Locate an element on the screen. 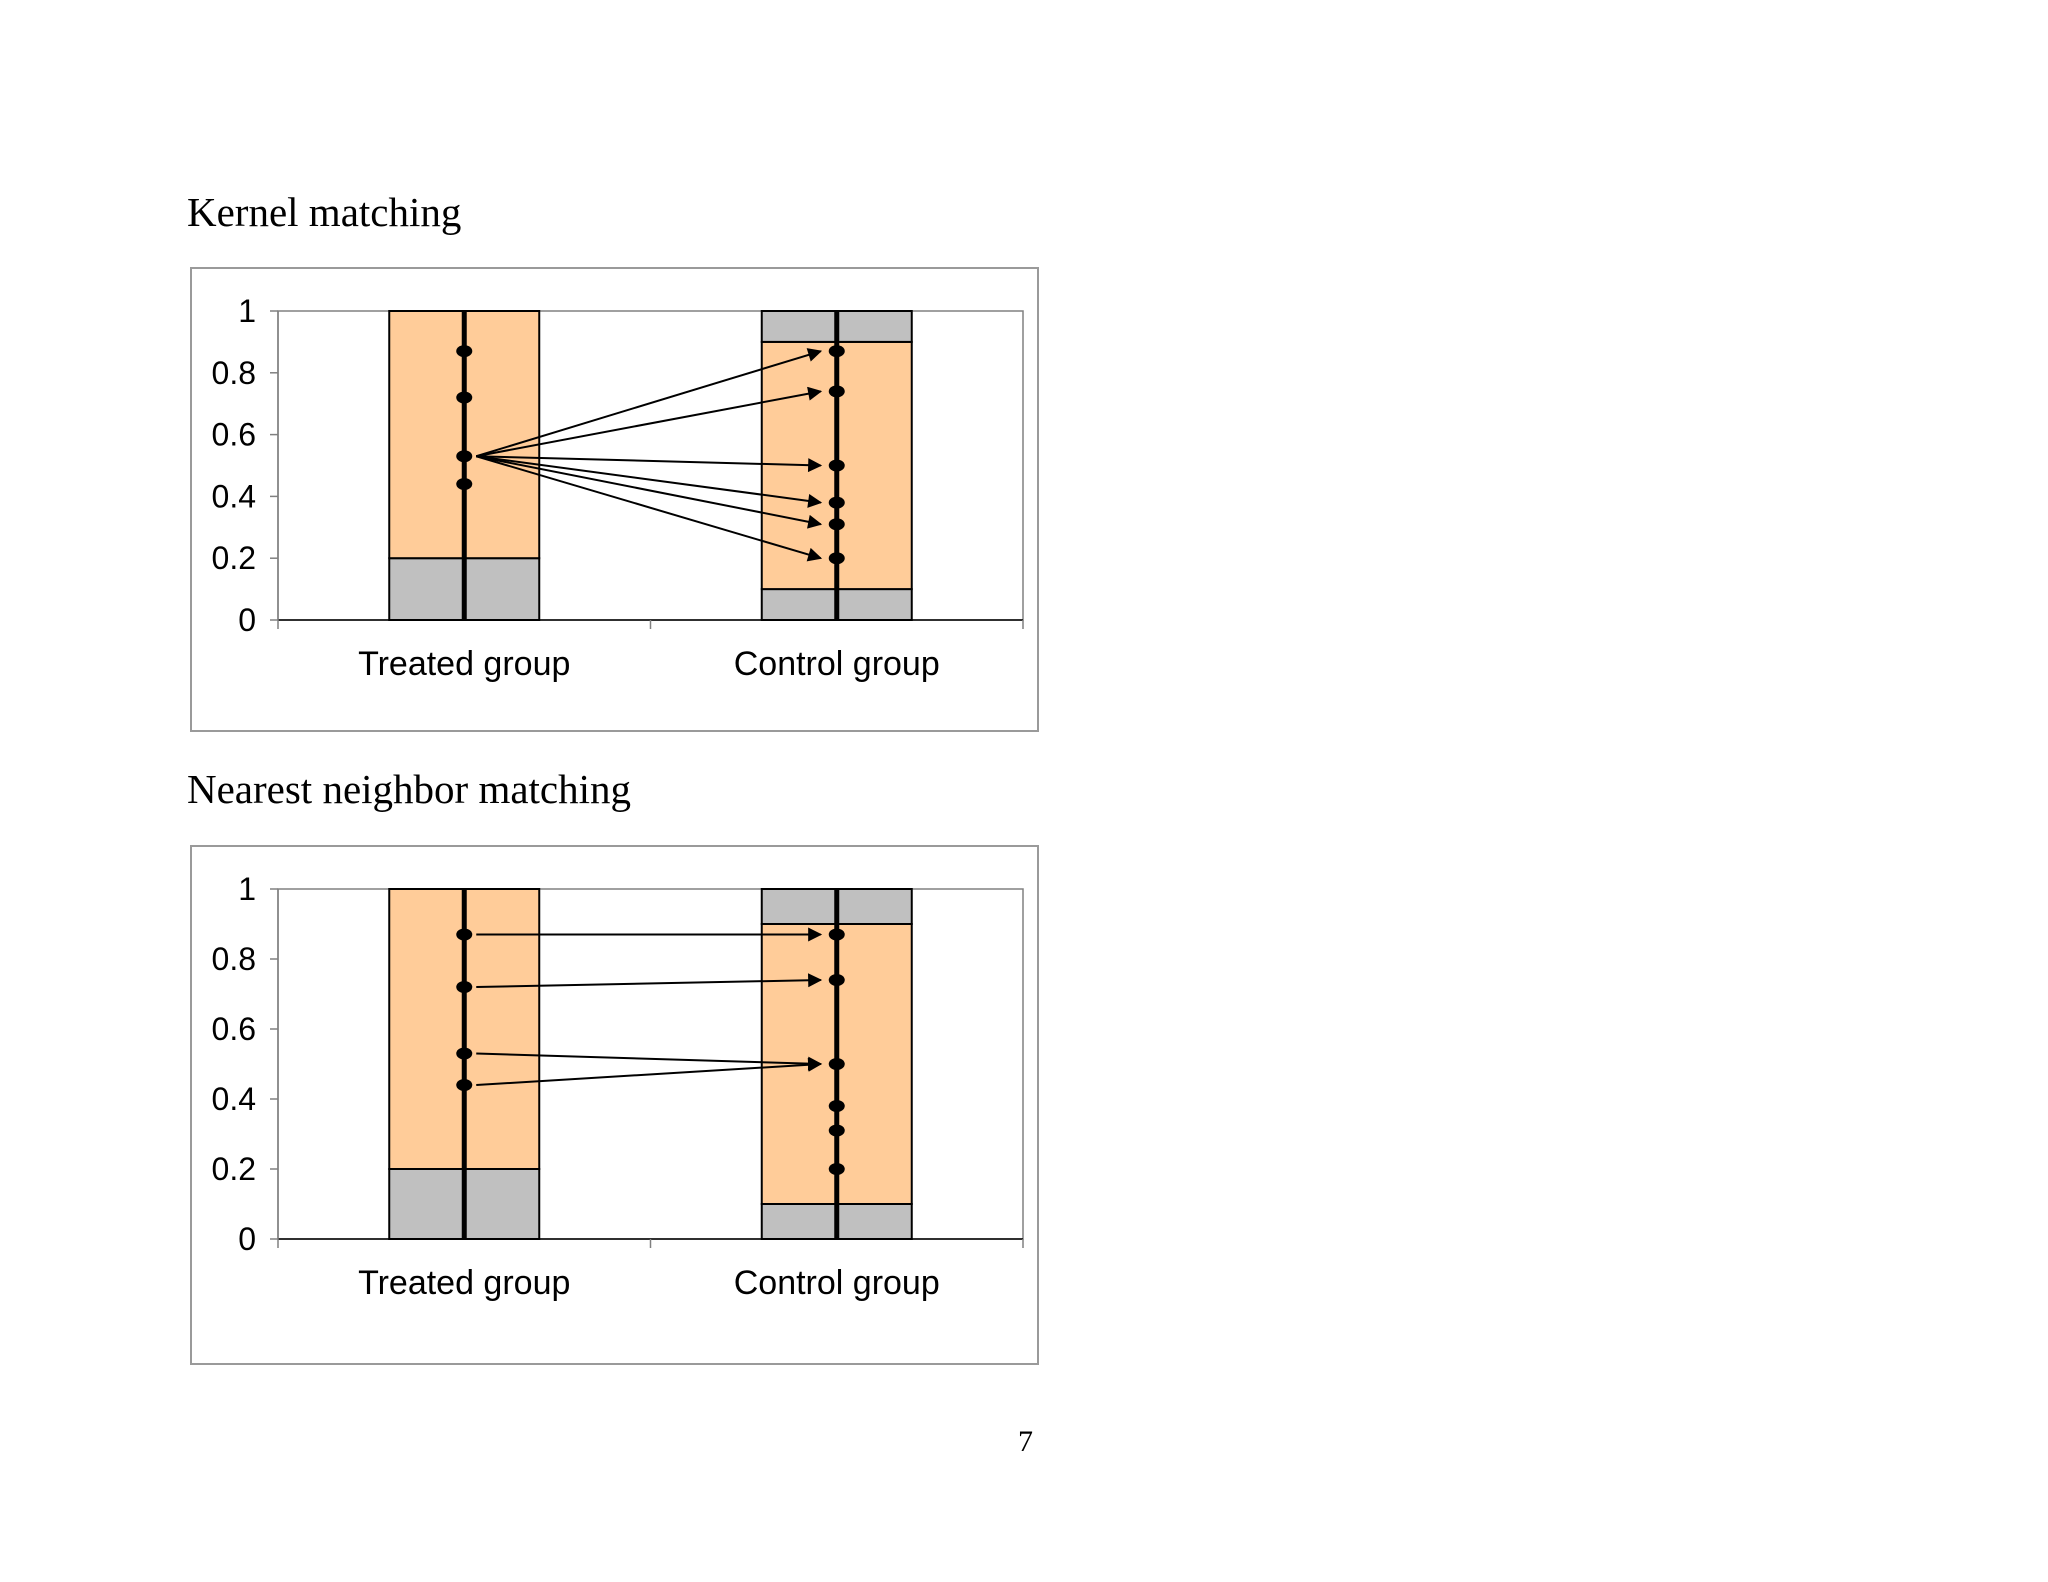 The image size is (2048, 1582). chart-title: Nearest neighbor matching is located at coordinates (409, 789).